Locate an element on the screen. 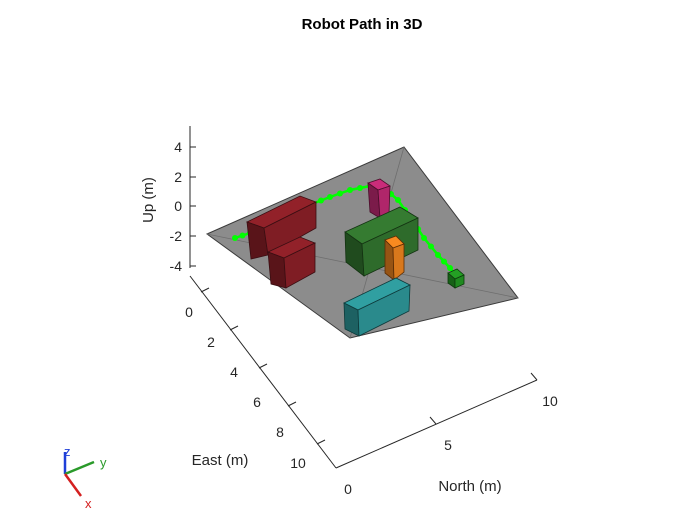  z-tick-label: 0 is located at coordinates (178, 206).